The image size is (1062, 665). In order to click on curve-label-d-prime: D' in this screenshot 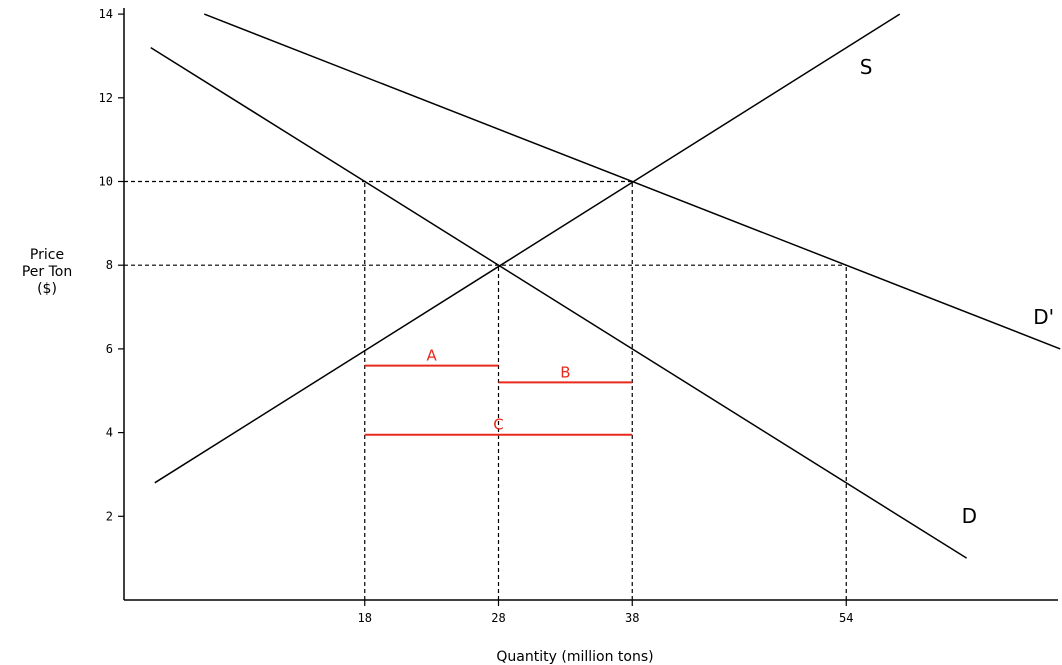, I will do `click(1043, 317)`.